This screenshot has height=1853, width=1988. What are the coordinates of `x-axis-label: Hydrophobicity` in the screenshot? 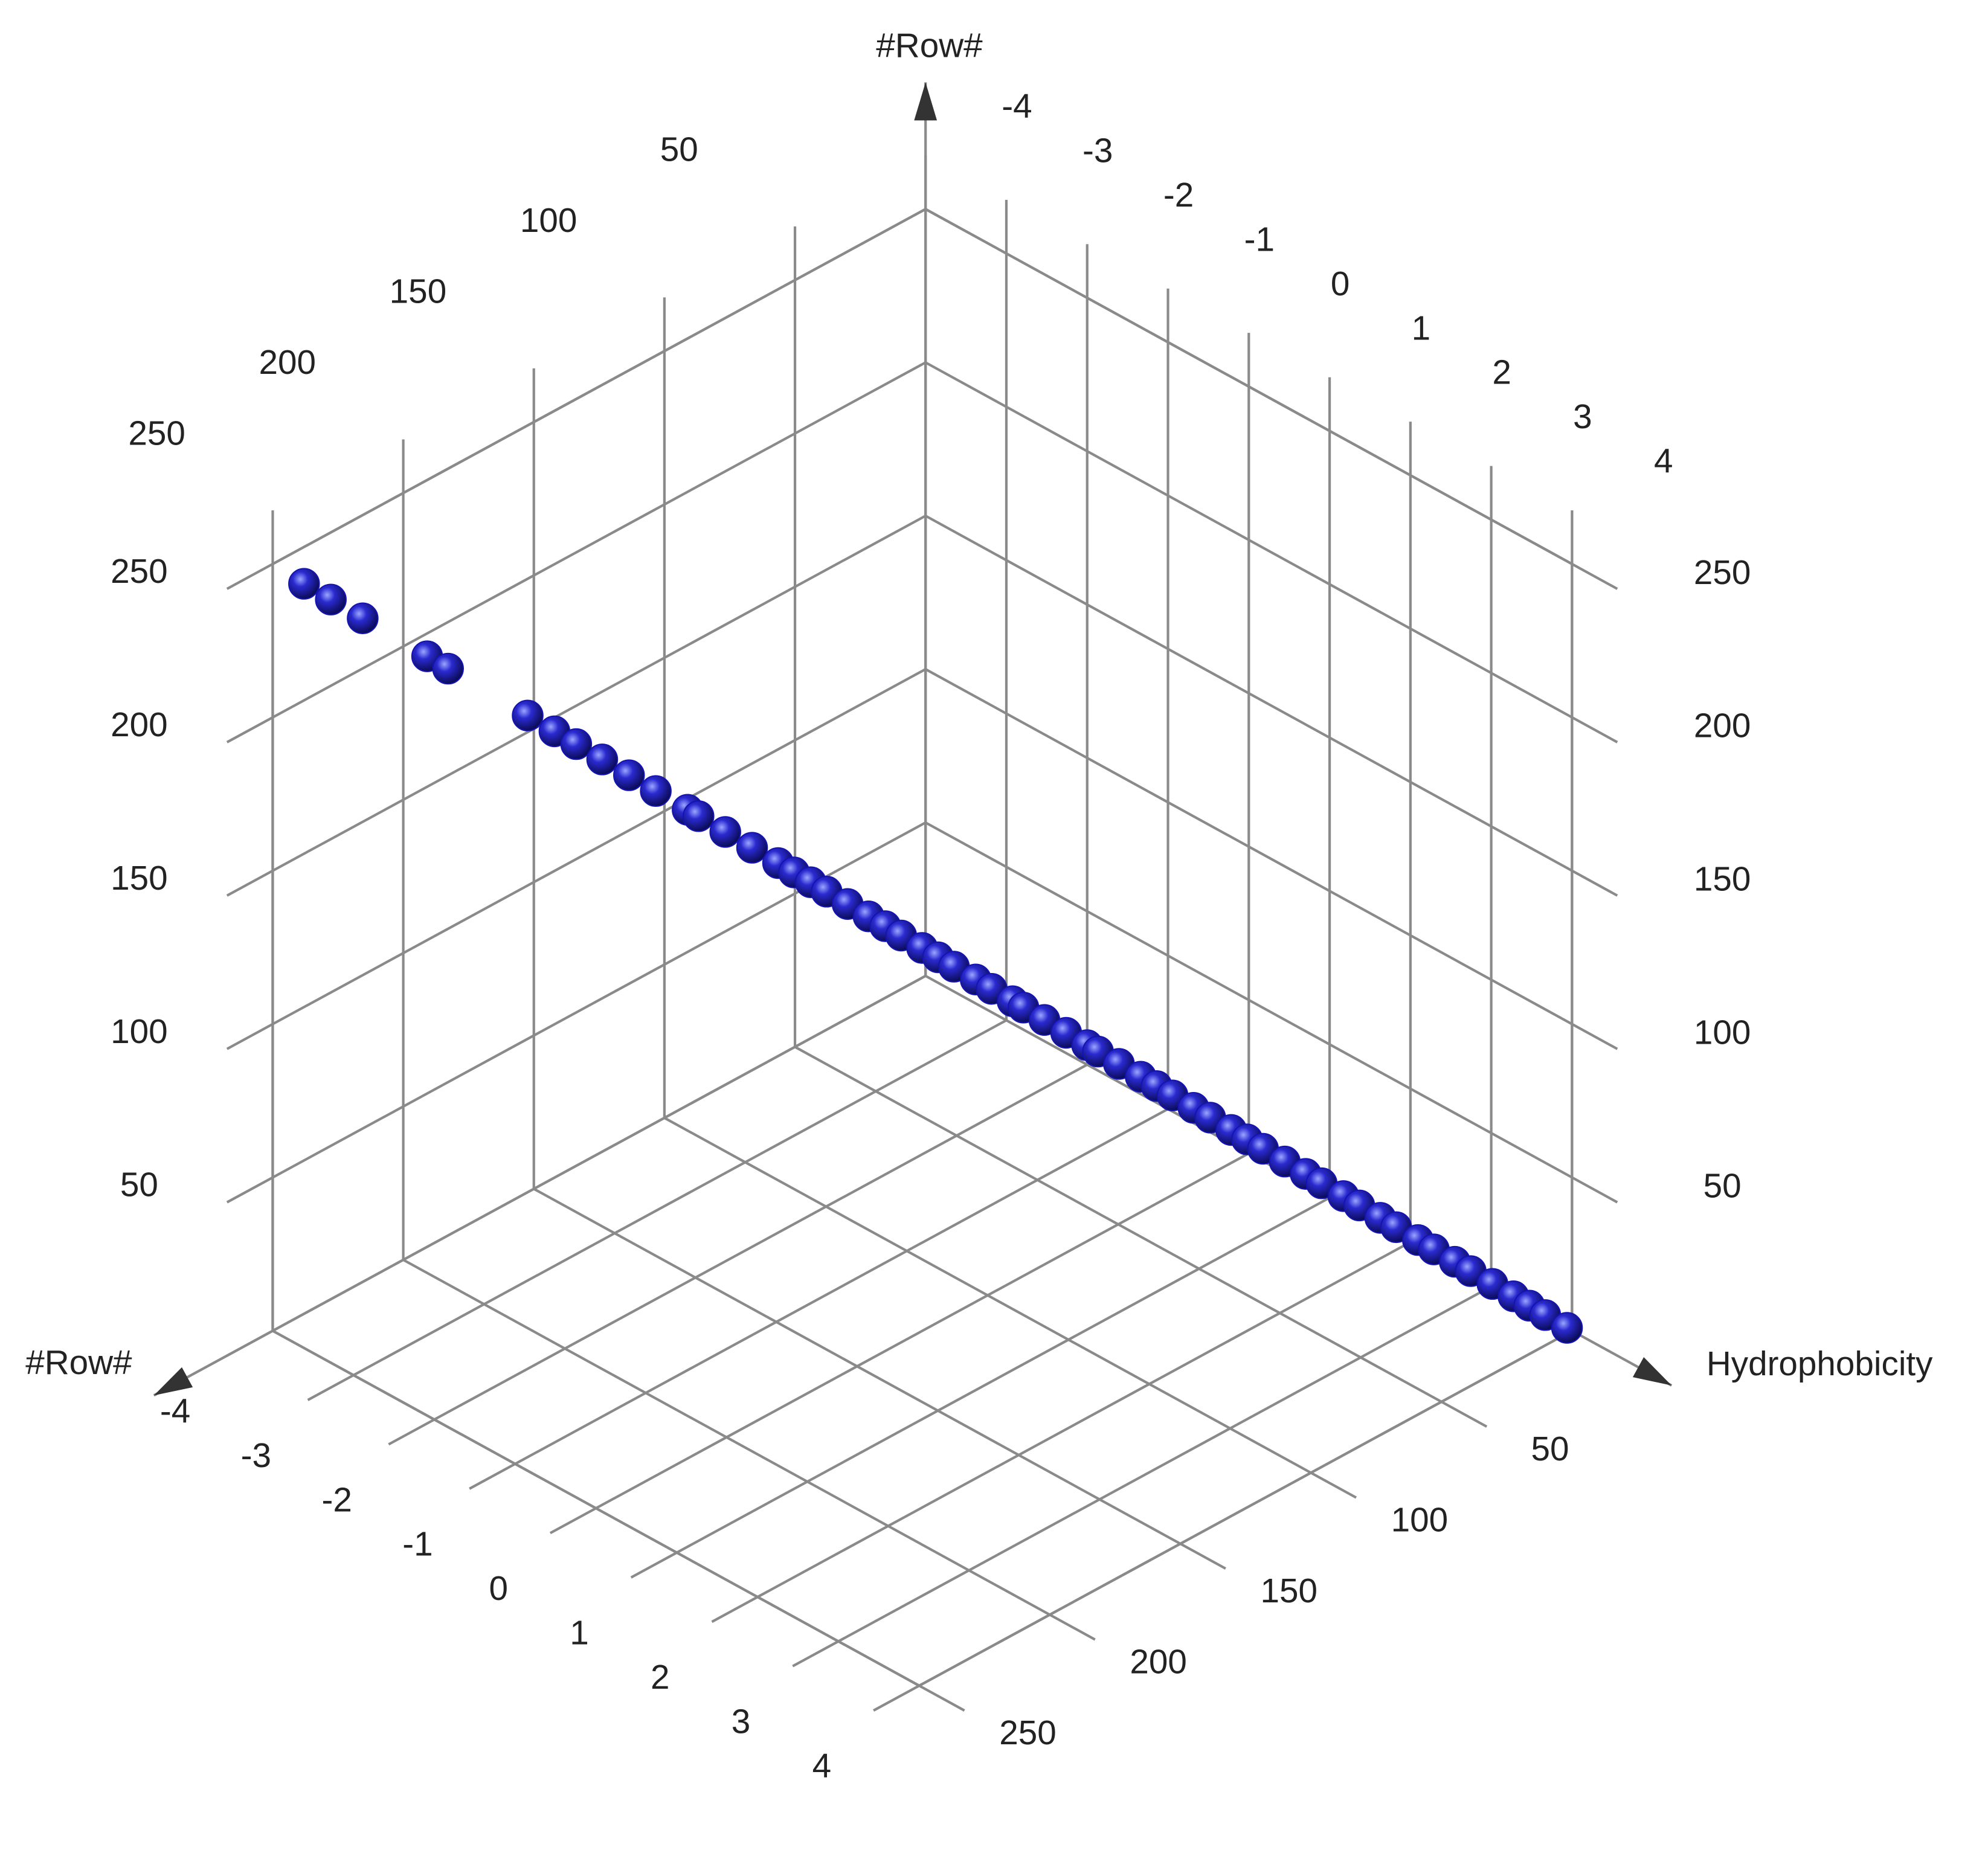 It's located at (1820, 1364).